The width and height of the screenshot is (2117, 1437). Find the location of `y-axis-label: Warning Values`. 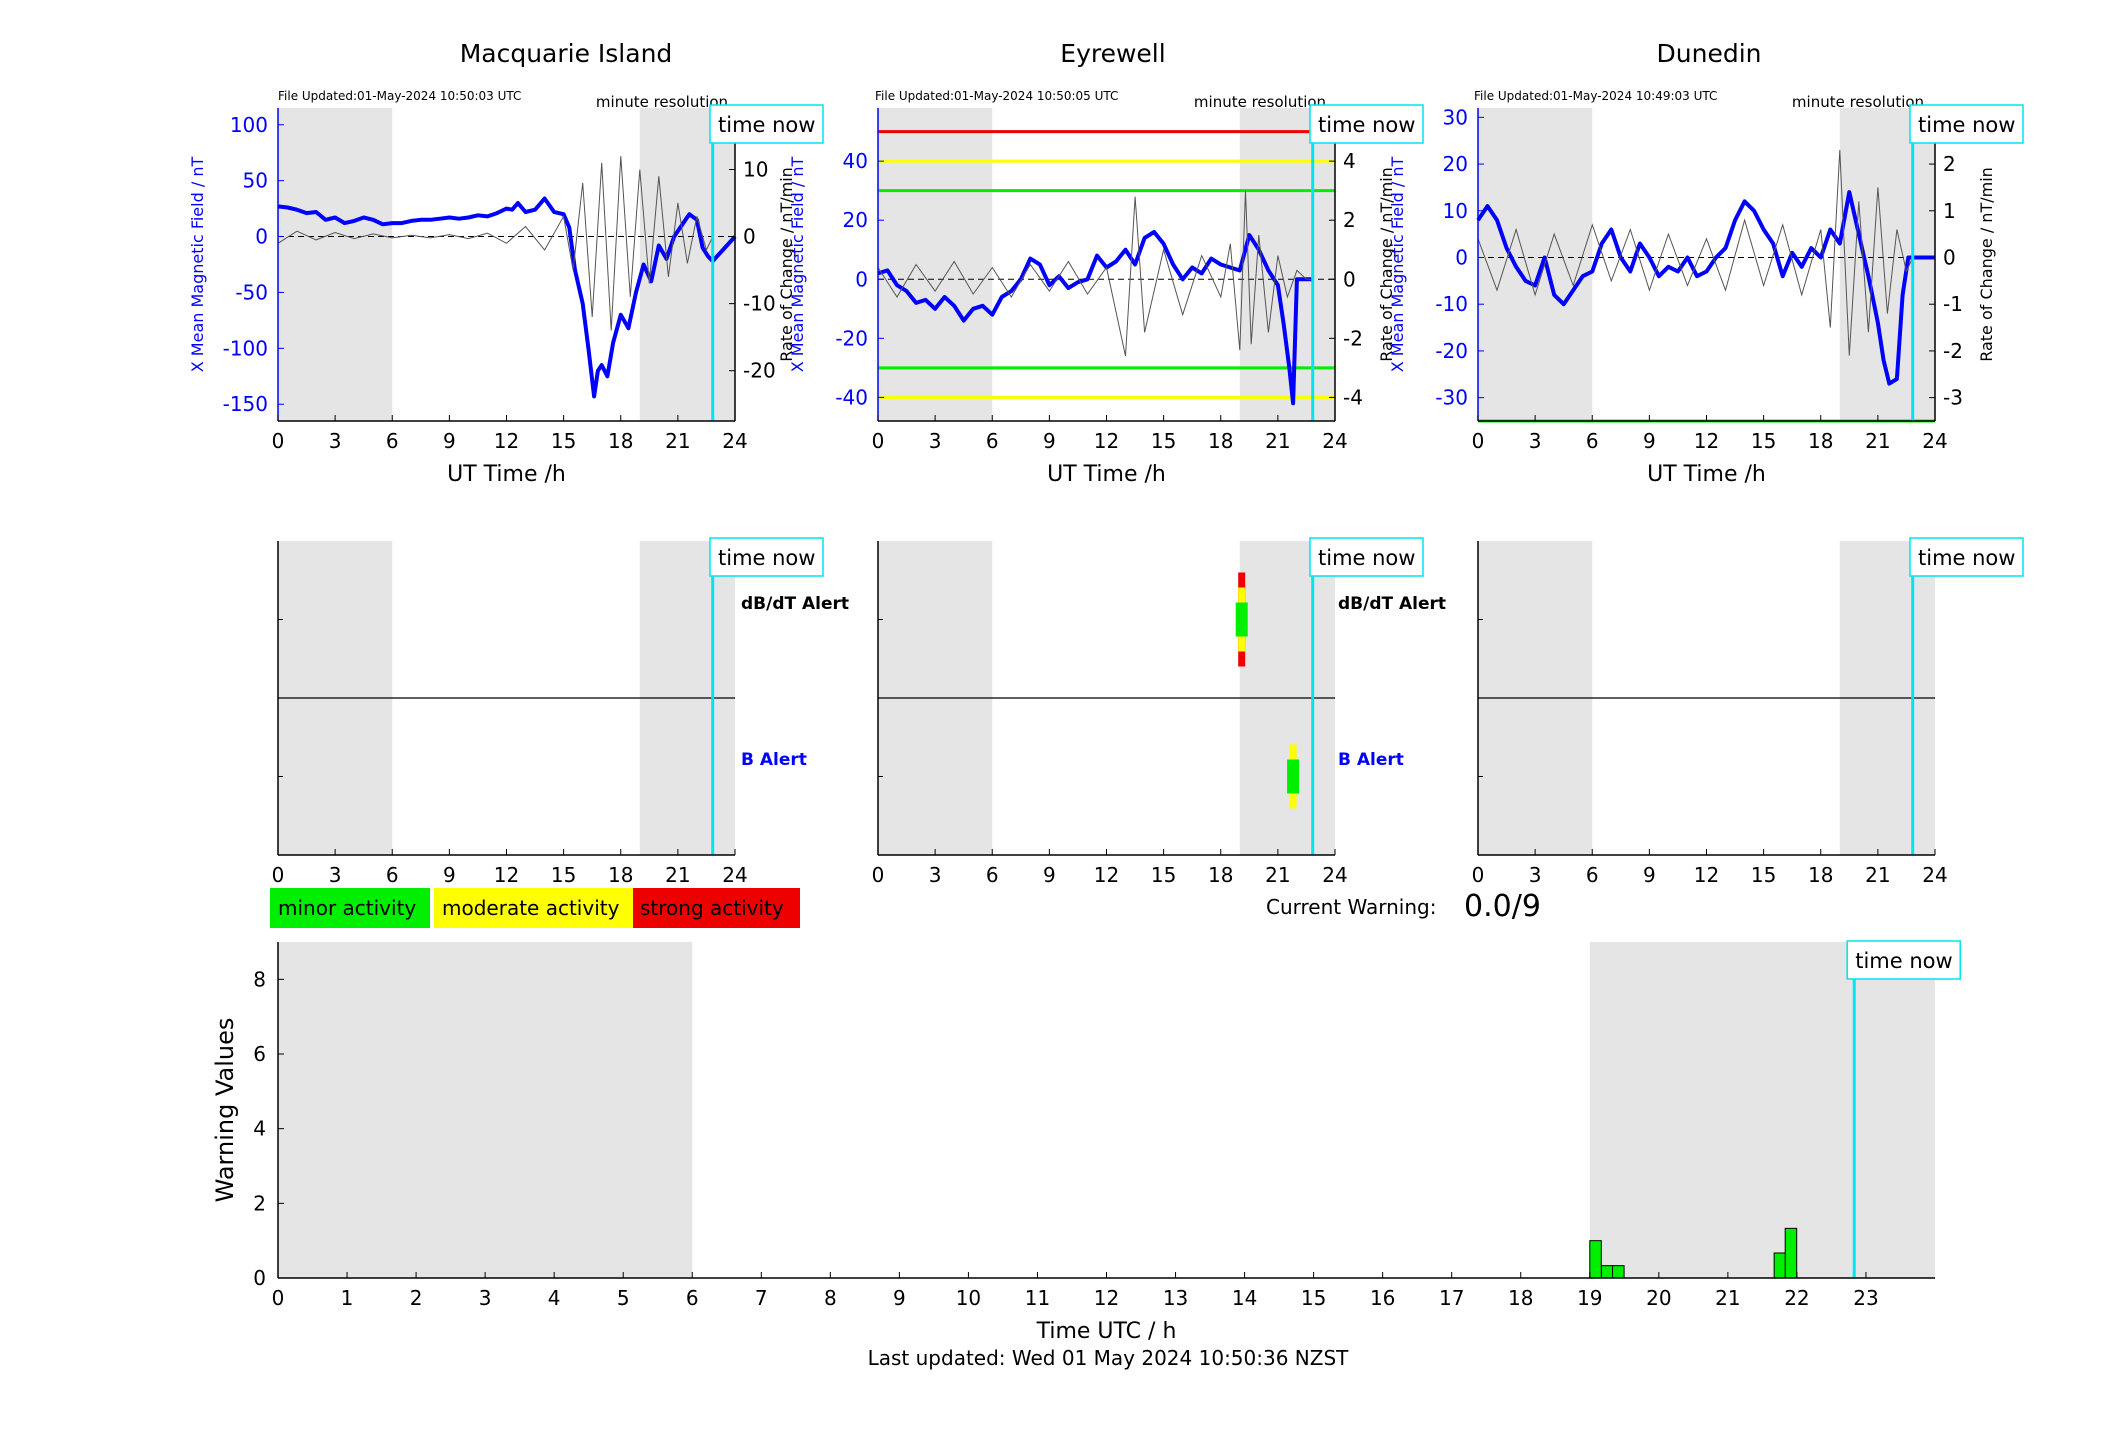

y-axis-label: Warning Values is located at coordinates (225, 1110).